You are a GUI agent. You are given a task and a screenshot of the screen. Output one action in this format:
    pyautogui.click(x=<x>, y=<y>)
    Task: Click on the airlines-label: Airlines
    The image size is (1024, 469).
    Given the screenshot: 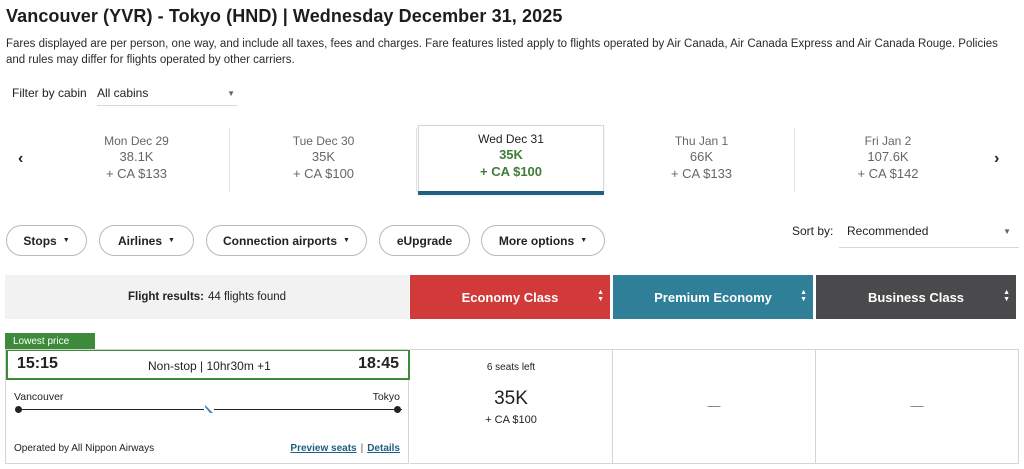 What is the action you would take?
    pyautogui.click(x=140, y=240)
    